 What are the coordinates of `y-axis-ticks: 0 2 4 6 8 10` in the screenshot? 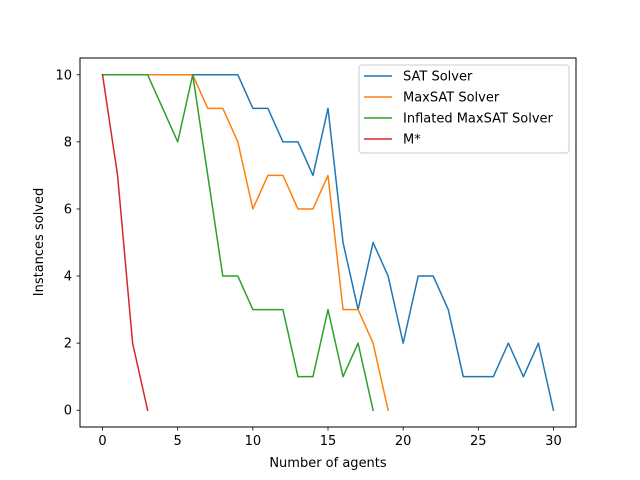 It's located at (67, 243).